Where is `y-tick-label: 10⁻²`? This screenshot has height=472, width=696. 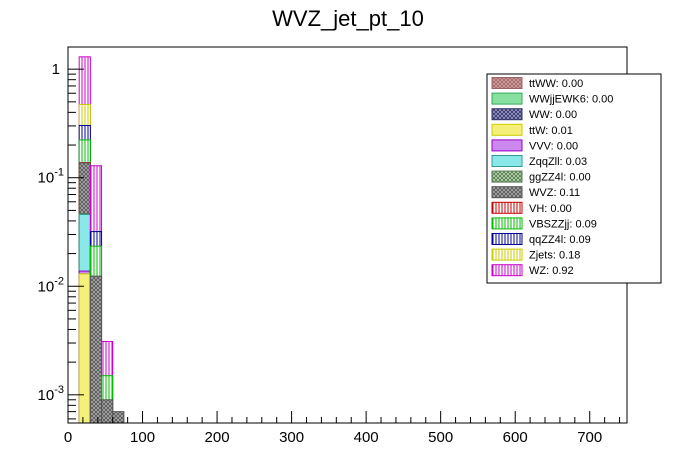
y-tick-label: 10⁻² is located at coordinates (51, 285).